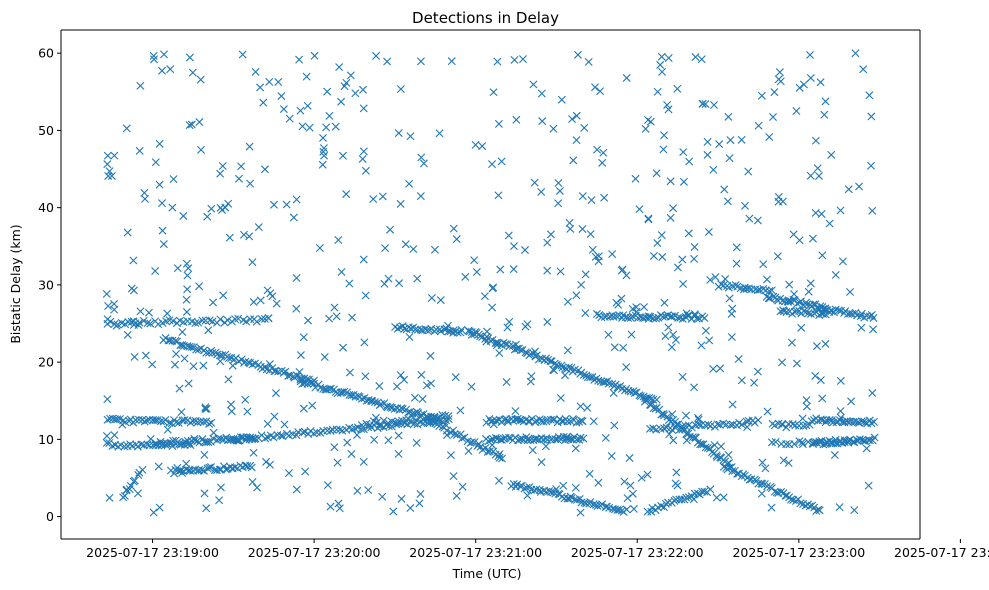 This screenshot has width=989, height=590. I want to click on y-tick-label: 30, so click(46, 284).